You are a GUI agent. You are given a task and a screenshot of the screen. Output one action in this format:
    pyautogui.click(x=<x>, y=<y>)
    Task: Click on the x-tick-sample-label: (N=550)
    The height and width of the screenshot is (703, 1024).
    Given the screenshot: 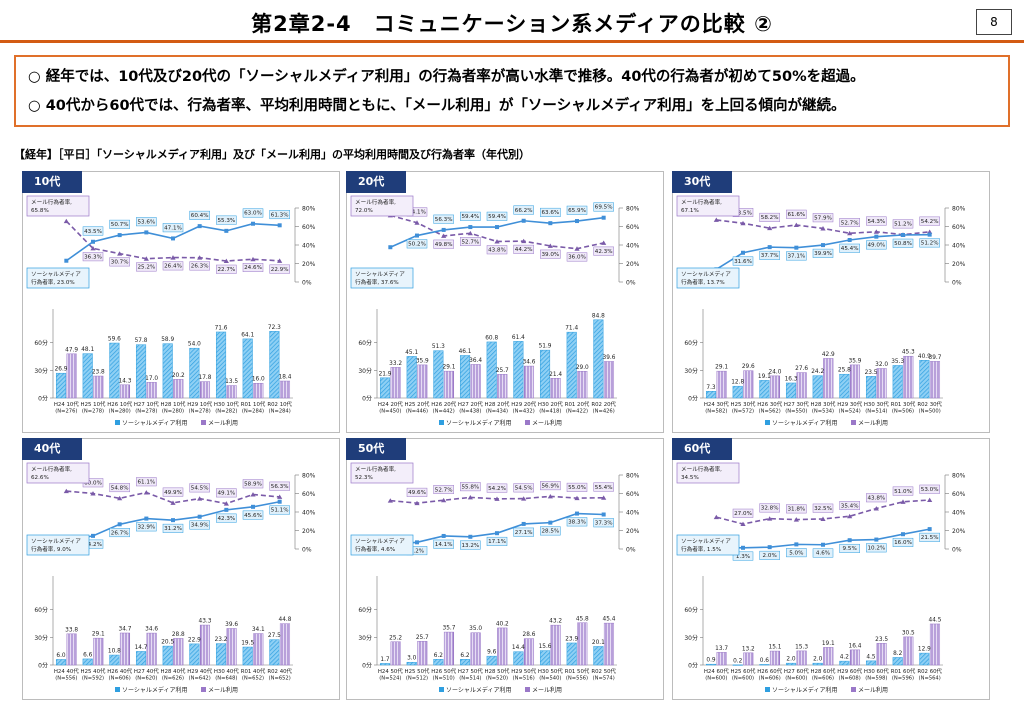 What is the action you would take?
    pyautogui.click(x=796, y=412)
    